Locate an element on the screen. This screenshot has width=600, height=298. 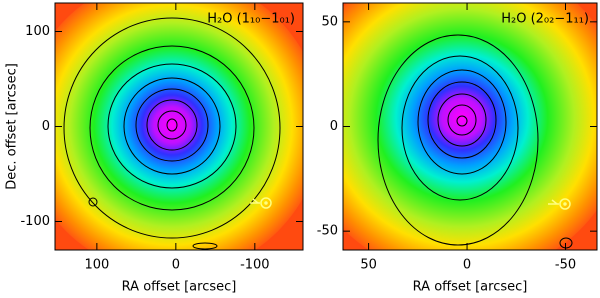
y-tick-label: -50 is located at coordinates (327, 231).